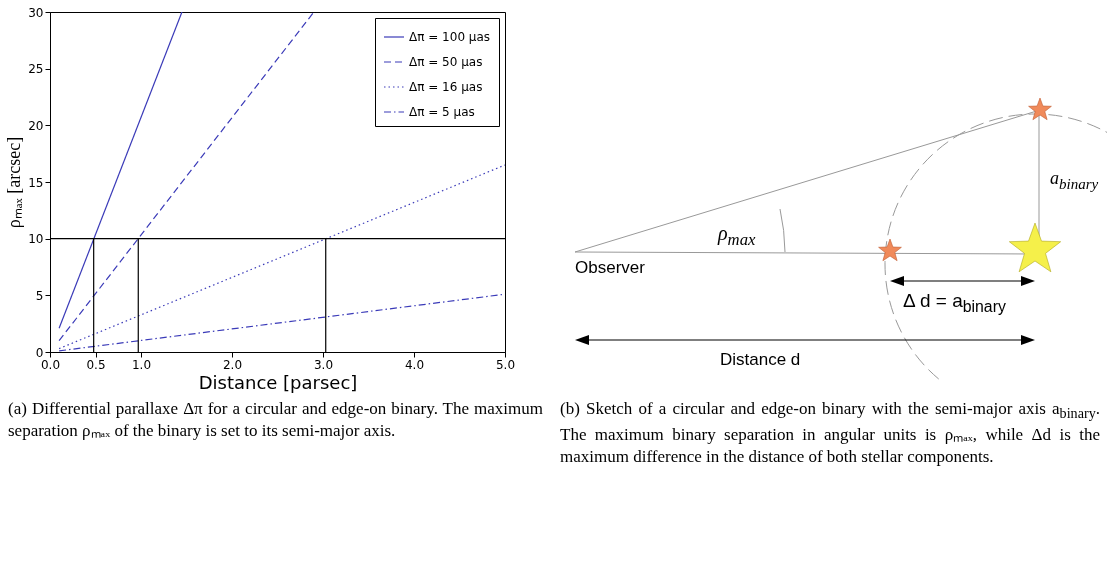  I want to click on y-tick-label: 5, so click(39, 295).